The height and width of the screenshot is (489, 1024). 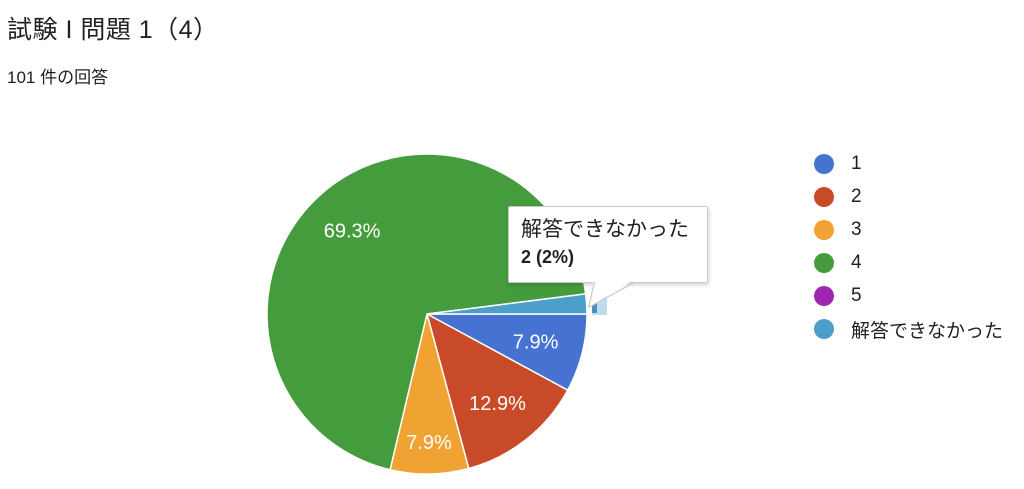 I want to click on legend-label: 2, so click(x=856, y=196).